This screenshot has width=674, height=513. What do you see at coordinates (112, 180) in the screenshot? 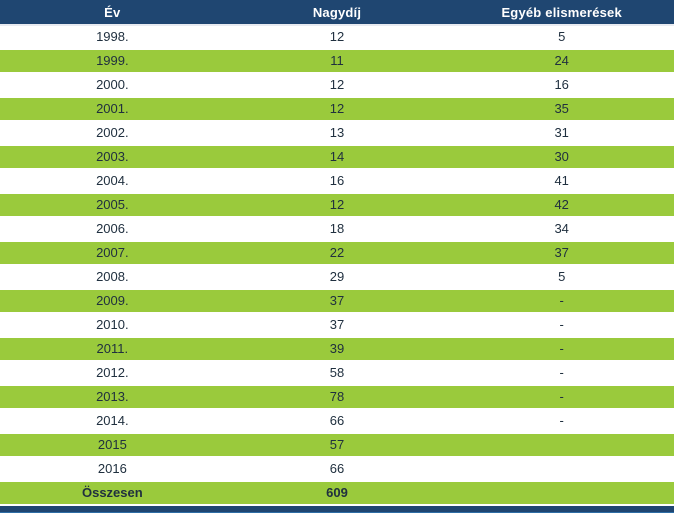
I see `cell-year: 2004.` at bounding box center [112, 180].